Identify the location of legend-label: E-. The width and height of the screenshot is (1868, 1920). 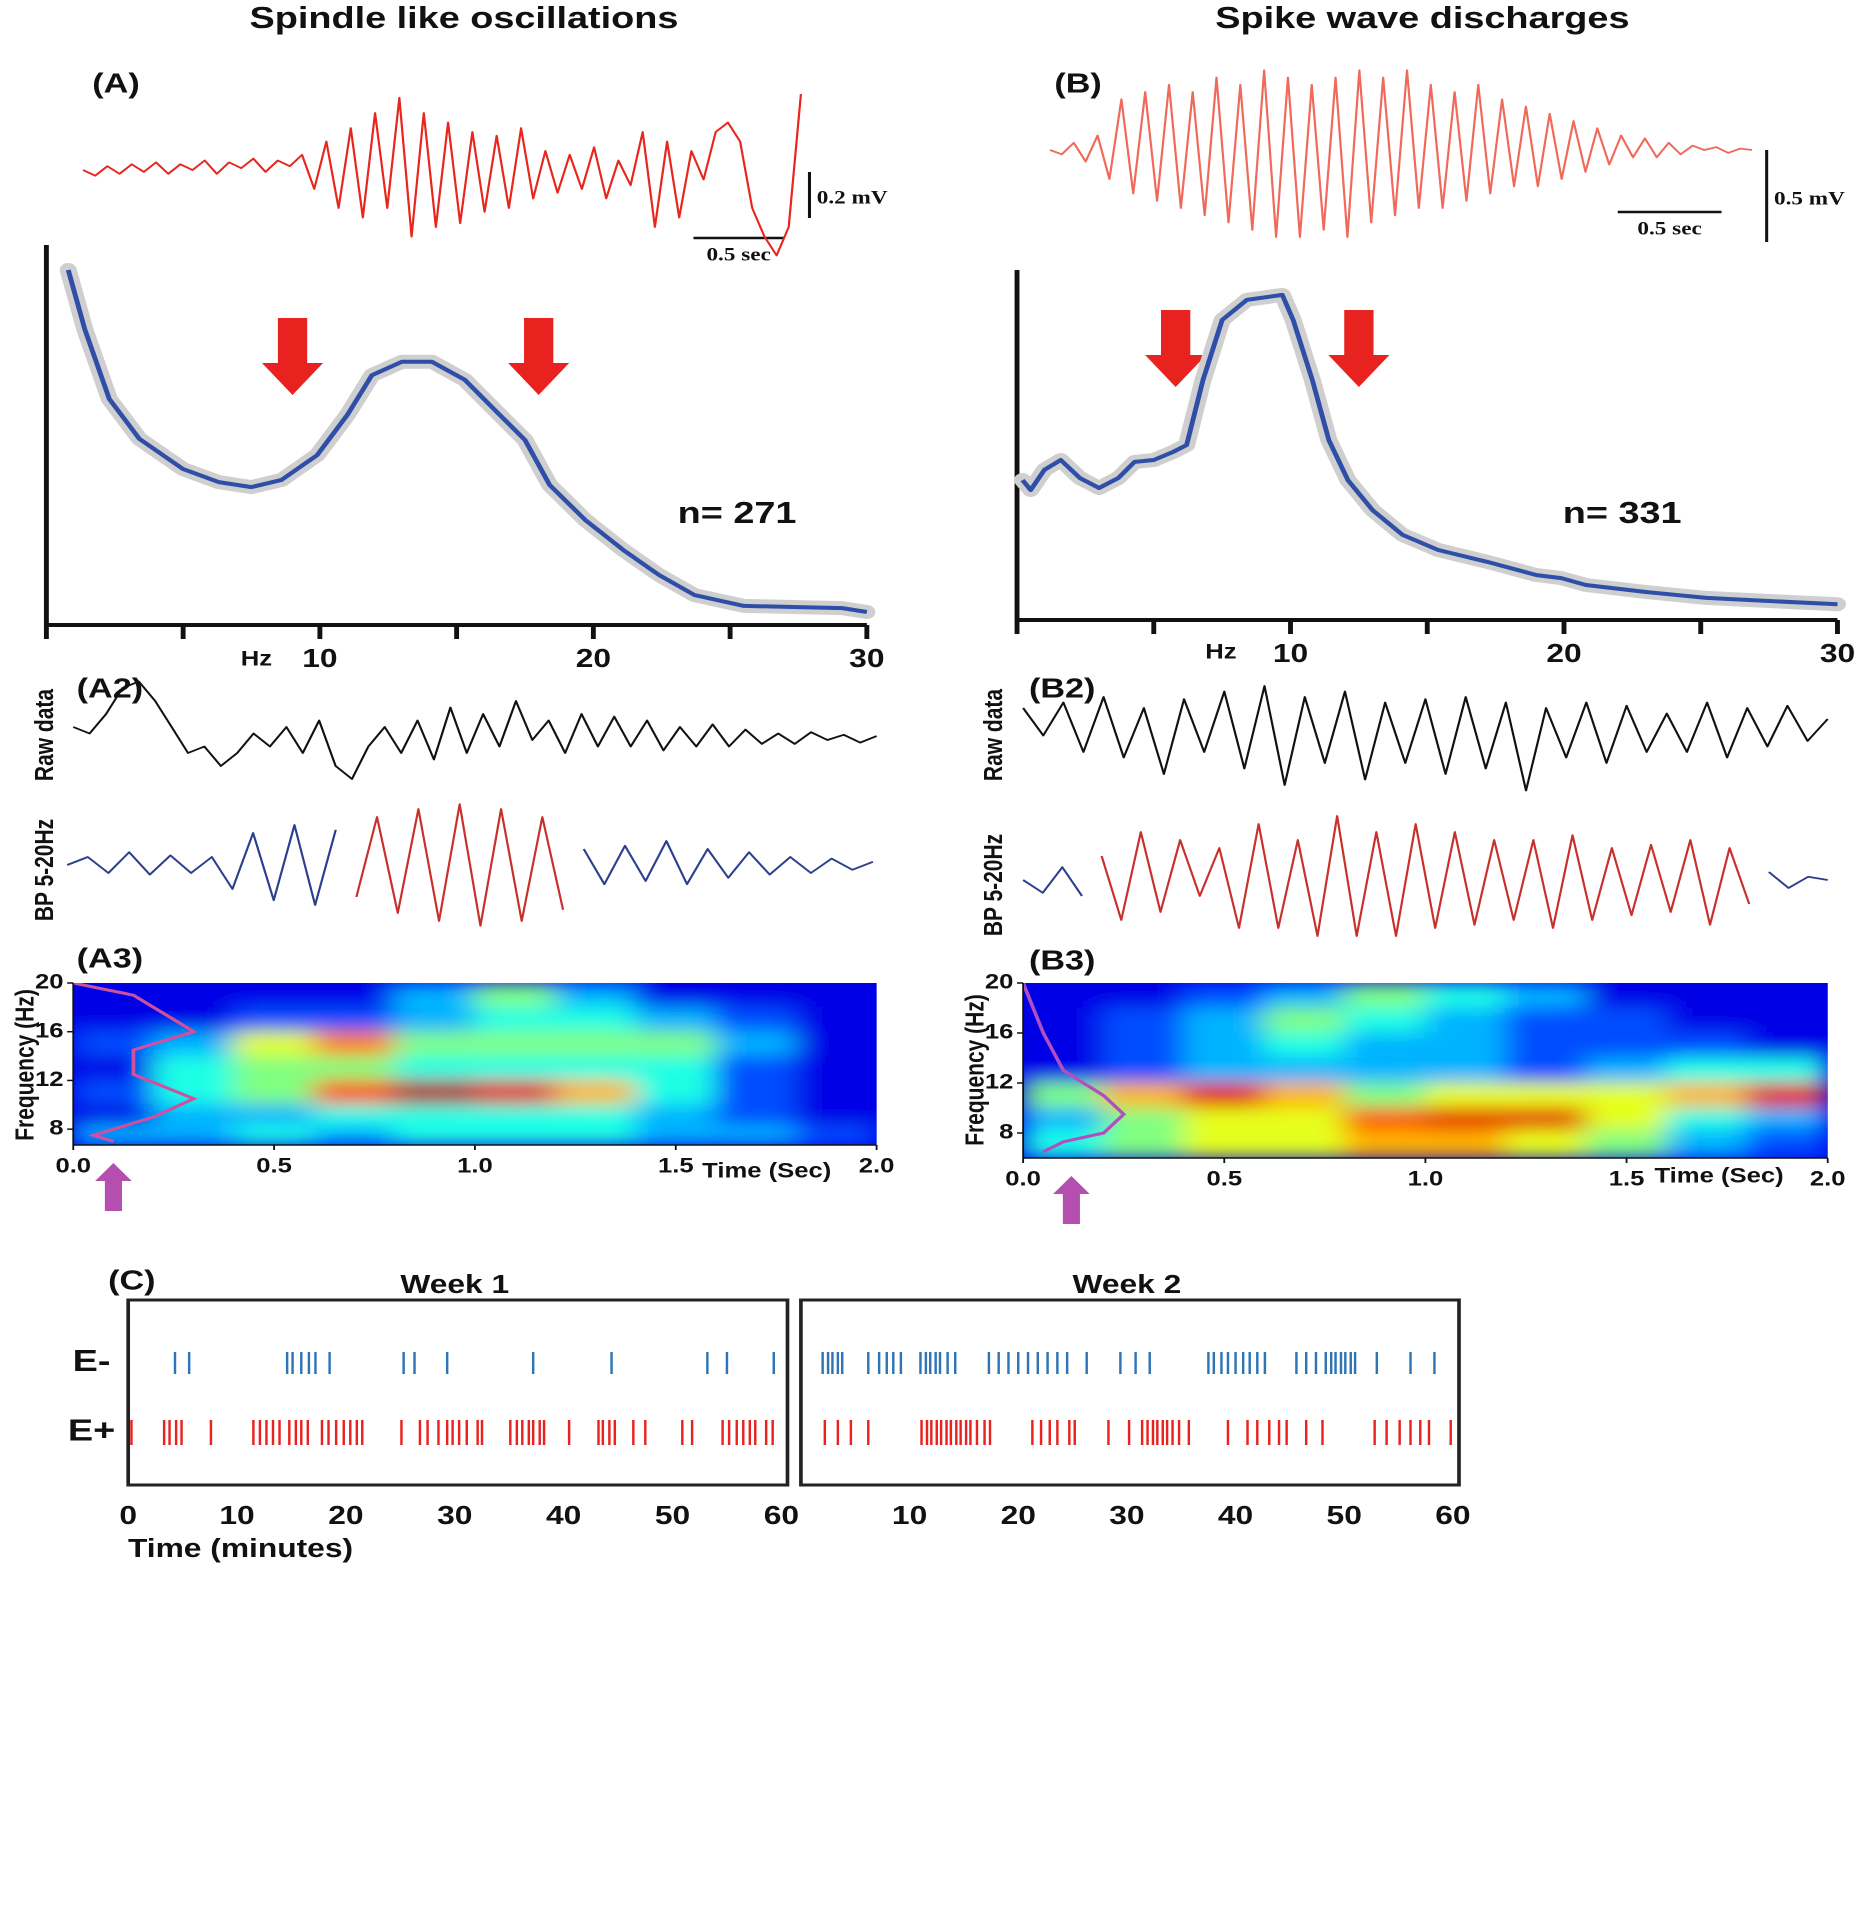
(92, 1361).